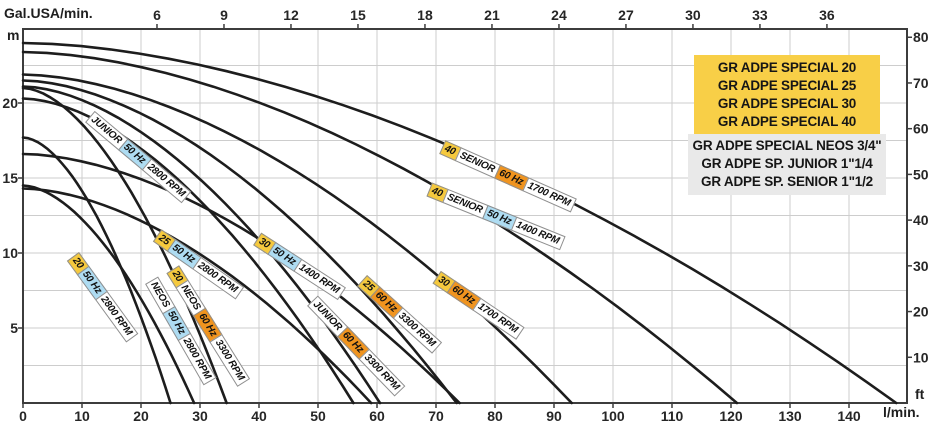 The image size is (943, 441). I want to click on gal-tick-label: 24, so click(559, 15).